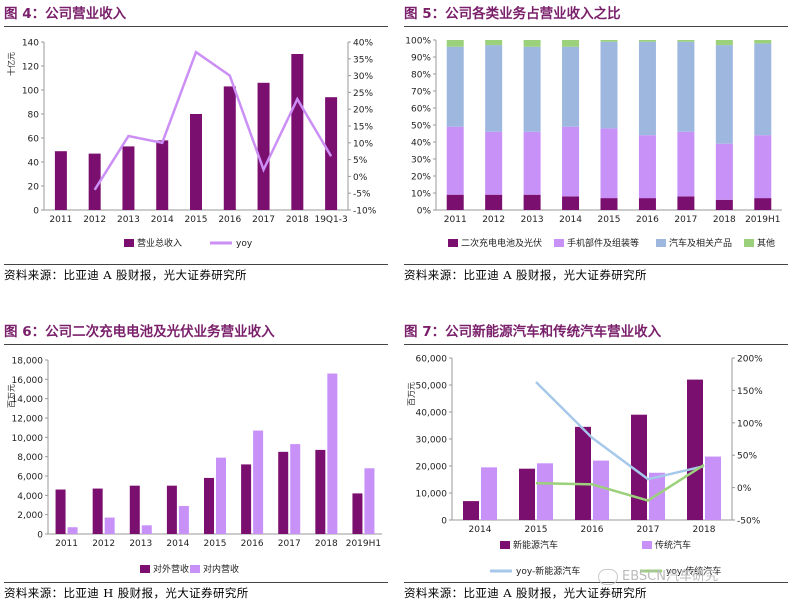 Image resolution: width=792 pixels, height=607 pixels. What do you see at coordinates (432, 387) in the screenshot?
I see `y-tick-label: 50,000` at bounding box center [432, 387].